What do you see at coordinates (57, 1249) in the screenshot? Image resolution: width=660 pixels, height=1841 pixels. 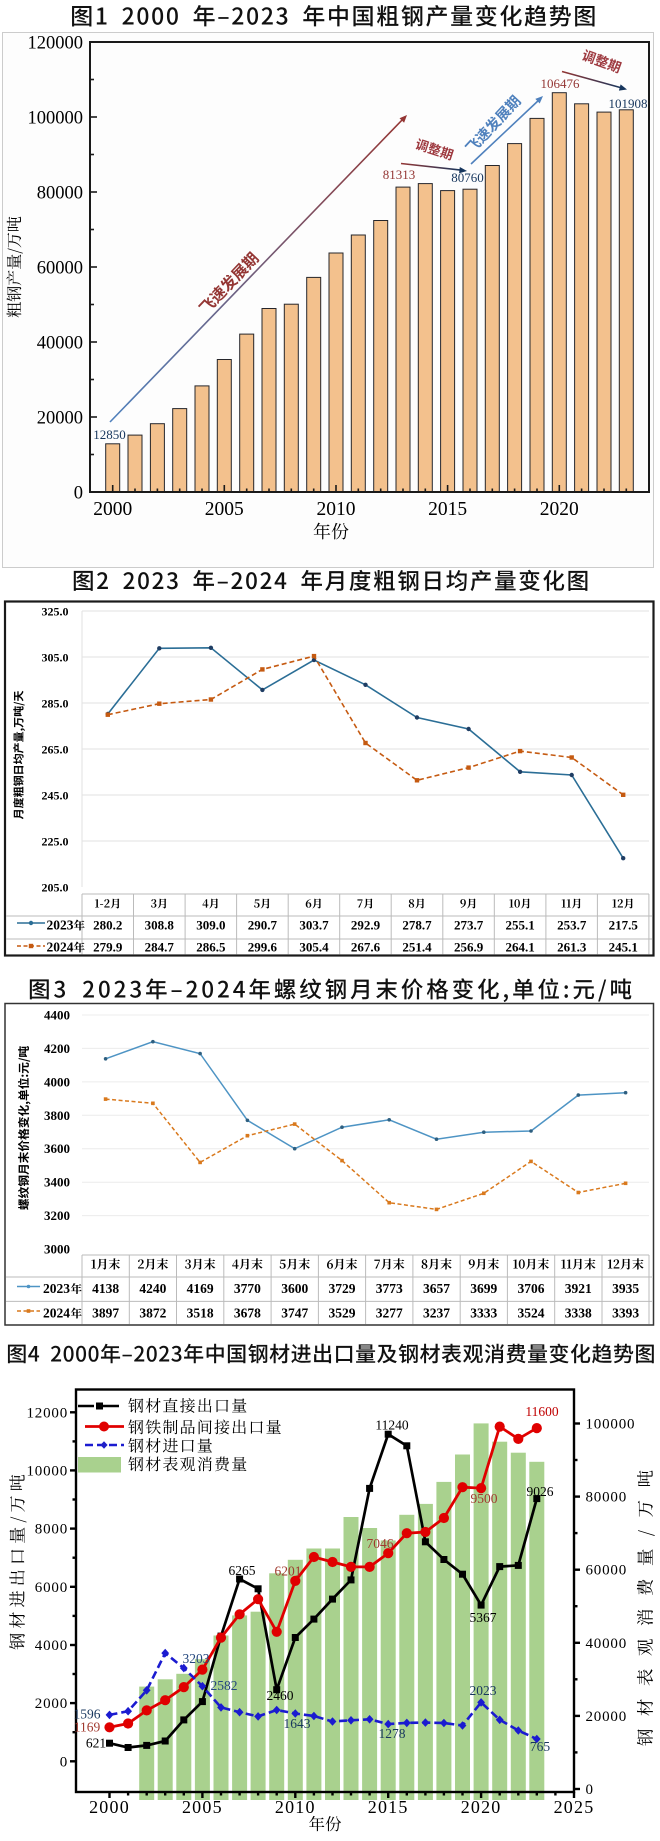 I see `svg-text: 3000` at bounding box center [57, 1249].